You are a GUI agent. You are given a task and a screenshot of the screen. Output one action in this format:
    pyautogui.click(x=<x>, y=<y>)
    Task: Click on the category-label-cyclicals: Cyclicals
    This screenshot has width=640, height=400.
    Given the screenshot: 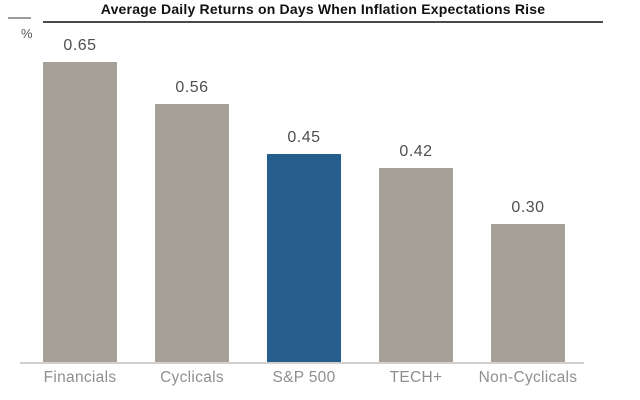 What is the action you would take?
    pyautogui.click(x=192, y=377)
    